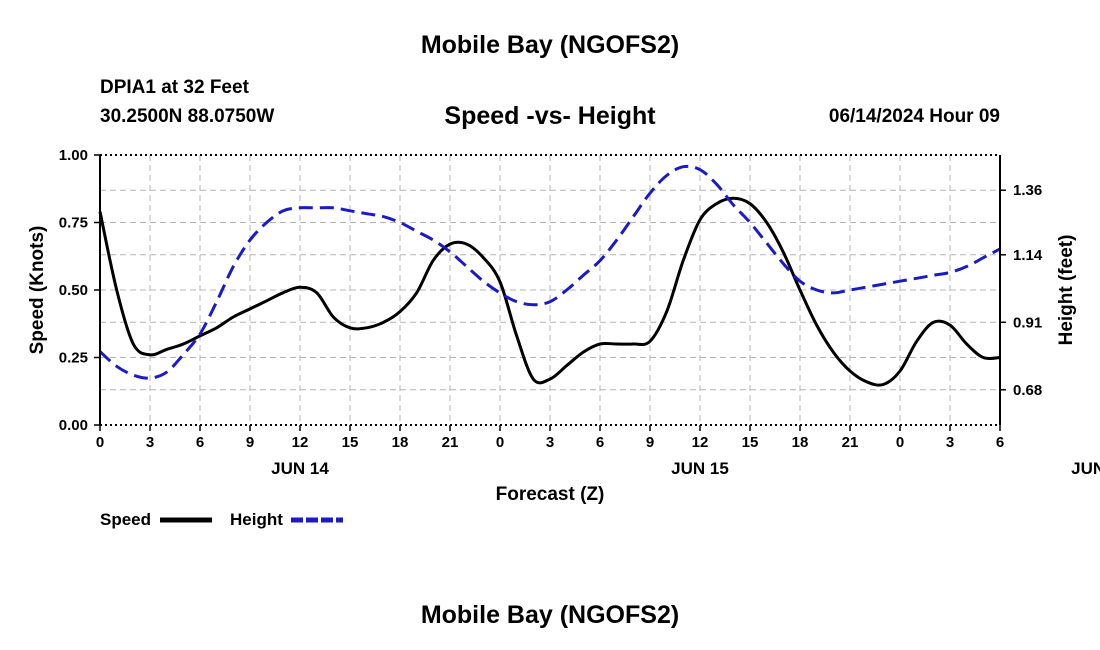 This screenshot has height=650, width=1100. What do you see at coordinates (73, 425) in the screenshot?
I see `y-left-tick-label: 0.00` at bounding box center [73, 425].